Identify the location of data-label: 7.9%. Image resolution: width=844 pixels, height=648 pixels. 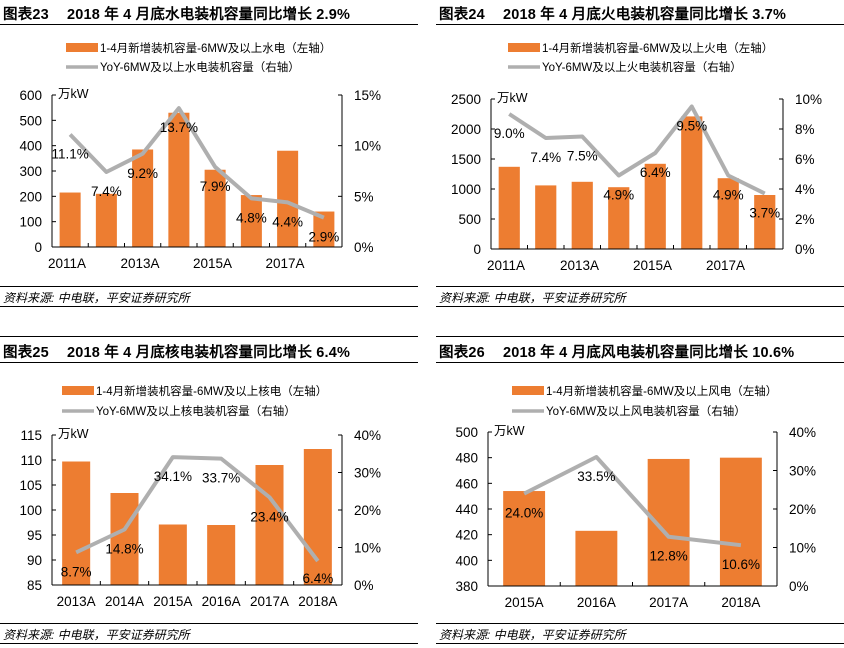
(215, 186).